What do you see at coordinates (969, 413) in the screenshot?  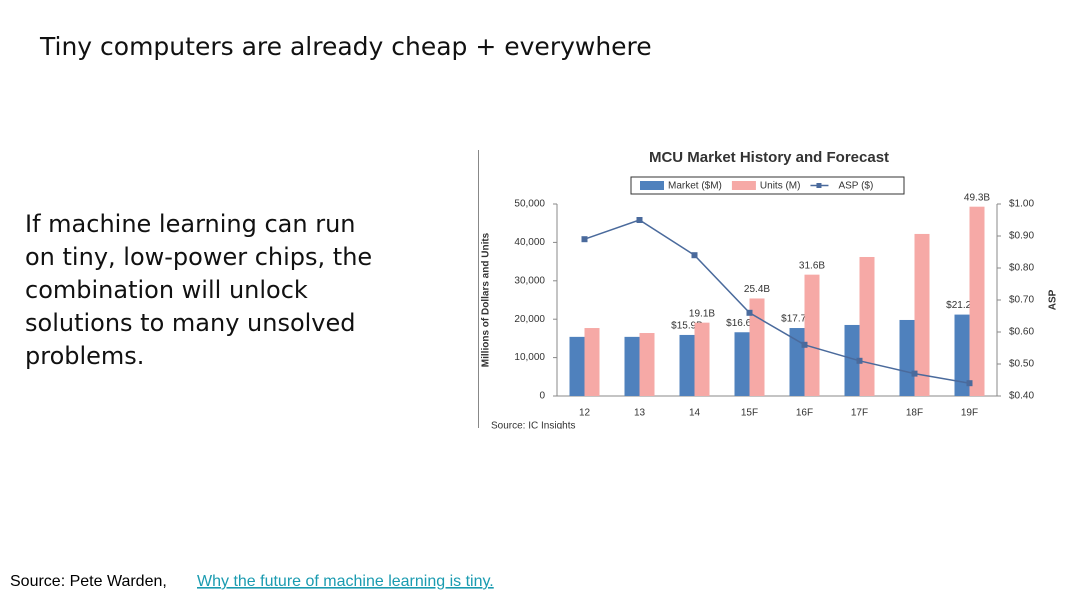 I see `x-tick-label: 19F` at bounding box center [969, 413].